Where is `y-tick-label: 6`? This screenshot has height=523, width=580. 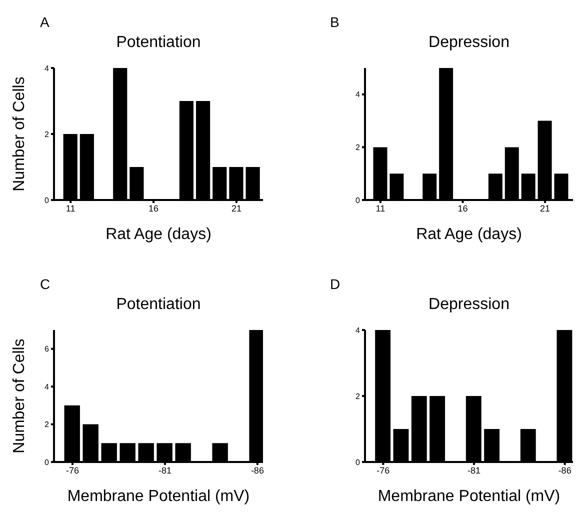
y-tick-label: 6 is located at coordinates (47, 349).